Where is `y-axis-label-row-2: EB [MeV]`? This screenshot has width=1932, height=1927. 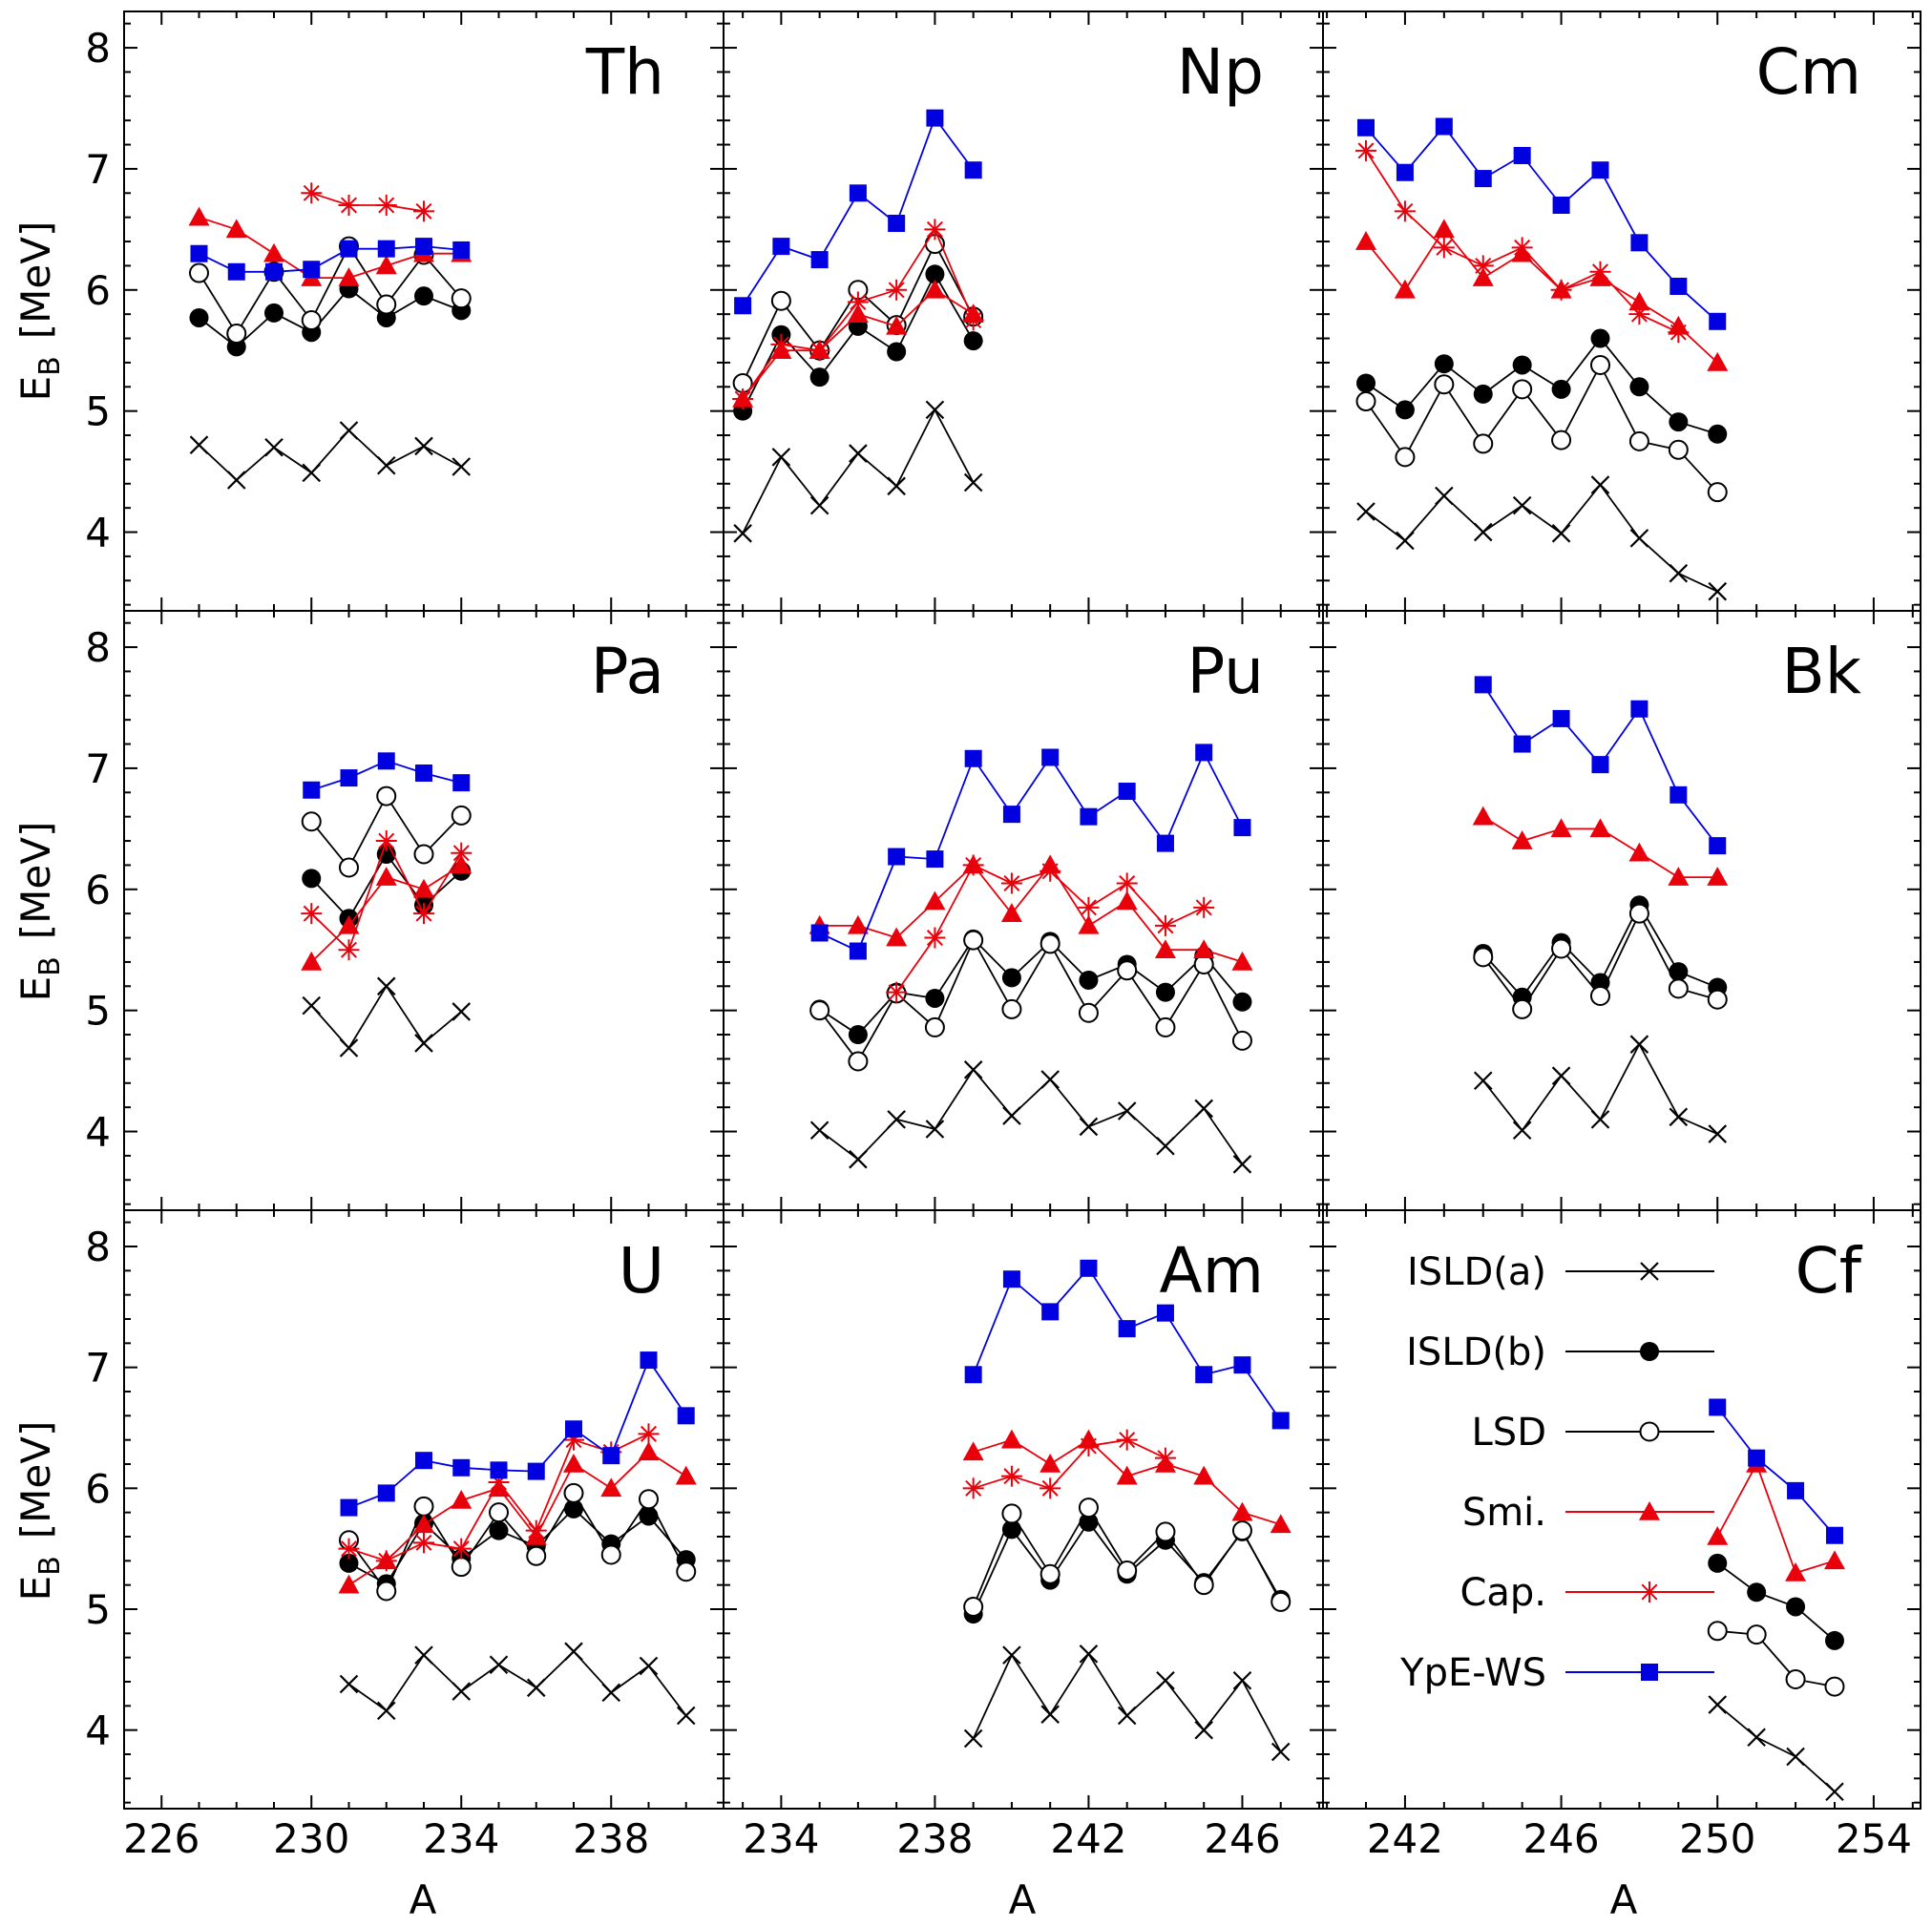
y-axis-label-row-2: EB [MeV] is located at coordinates (39, 912).